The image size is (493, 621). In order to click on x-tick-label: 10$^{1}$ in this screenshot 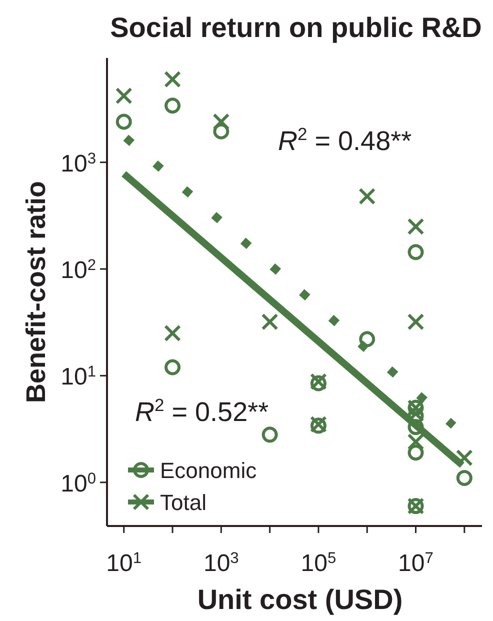, I will do `click(124, 563)`.